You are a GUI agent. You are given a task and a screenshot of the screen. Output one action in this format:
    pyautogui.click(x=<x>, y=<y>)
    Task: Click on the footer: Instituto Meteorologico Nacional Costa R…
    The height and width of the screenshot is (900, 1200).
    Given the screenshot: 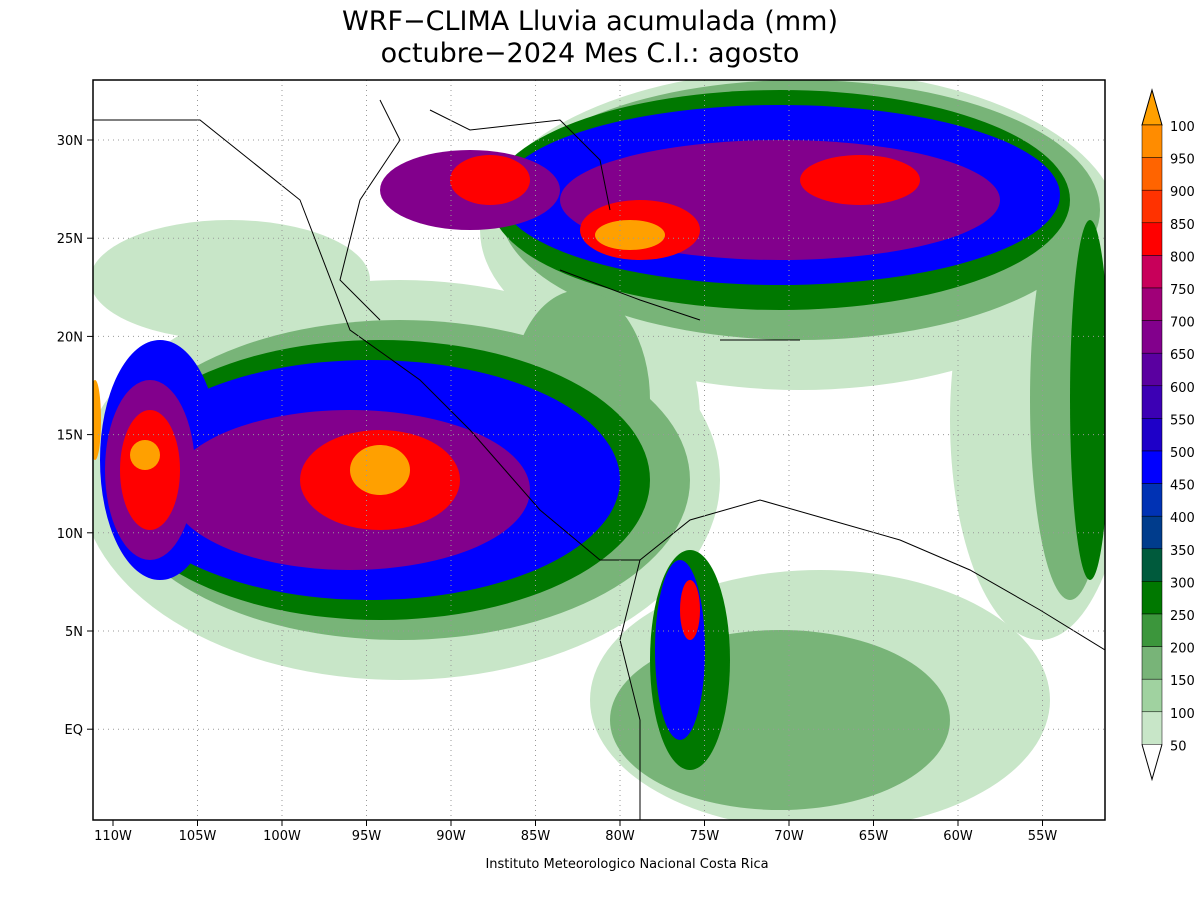 What is the action you would take?
    pyautogui.click(x=626, y=864)
    